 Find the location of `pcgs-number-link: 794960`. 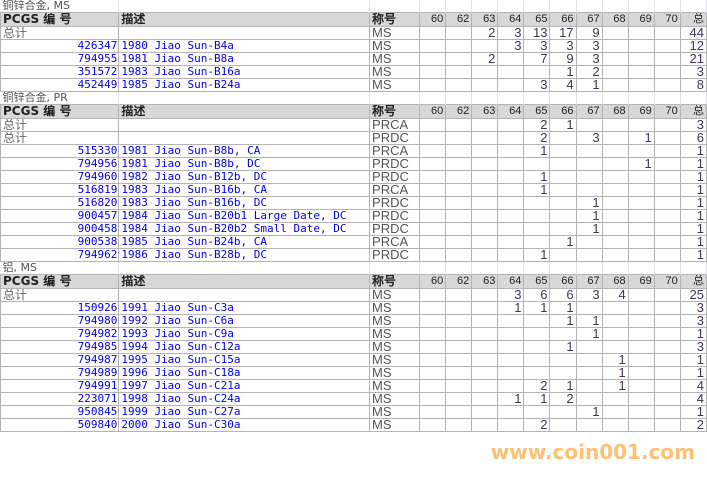

pcgs-number-link: 794960 is located at coordinates (60, 177).